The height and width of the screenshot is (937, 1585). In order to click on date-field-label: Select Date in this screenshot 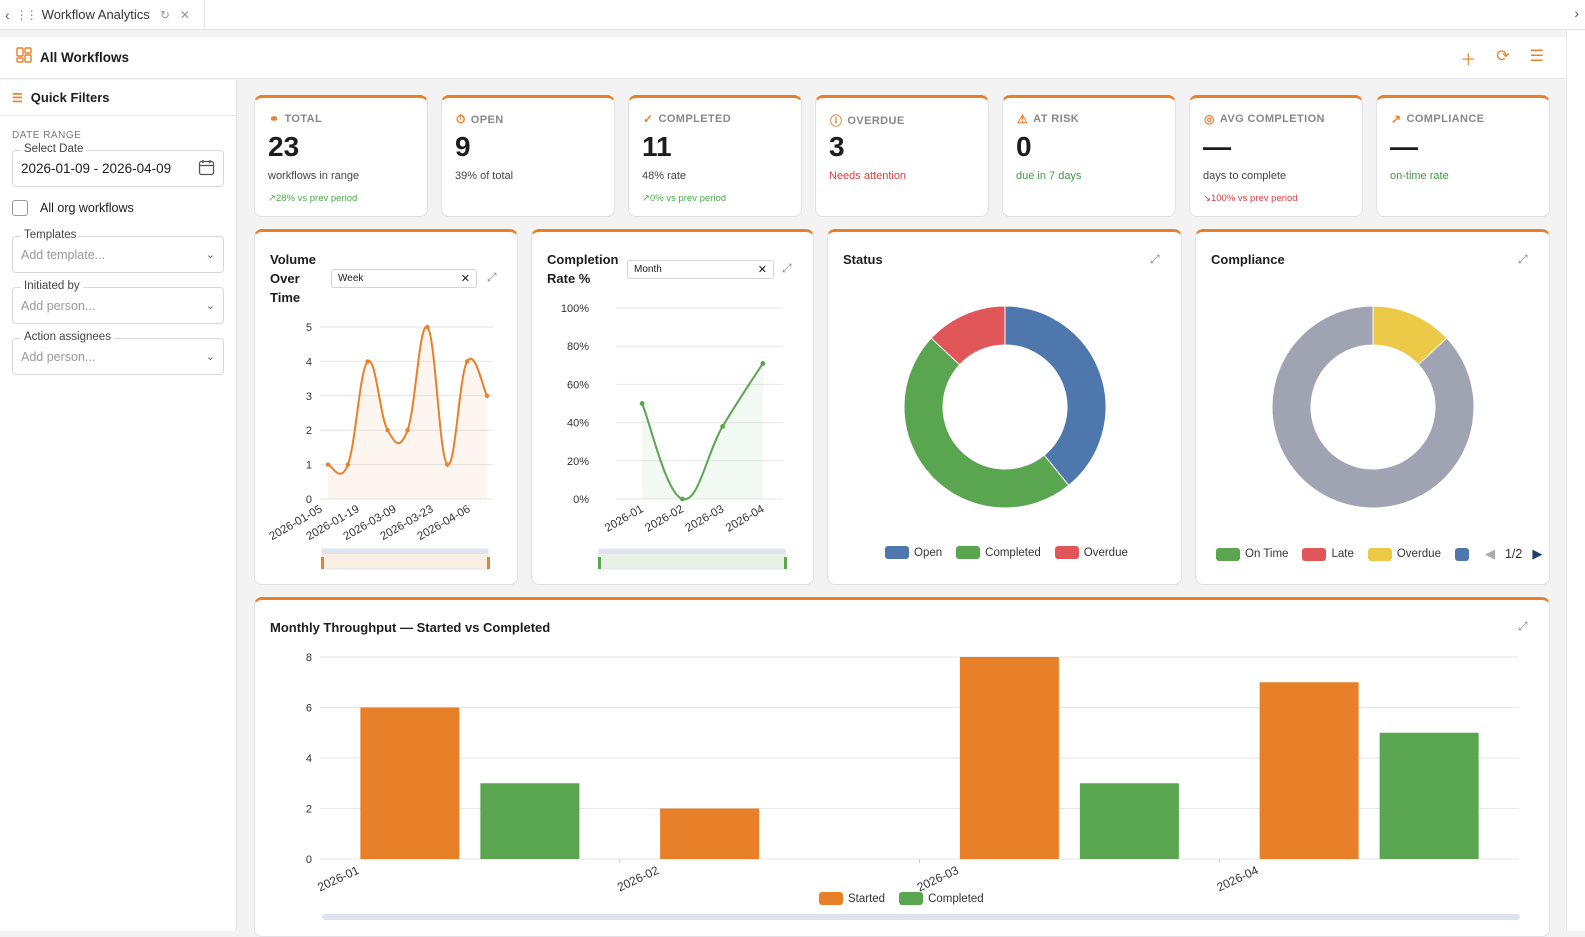, I will do `click(54, 149)`.